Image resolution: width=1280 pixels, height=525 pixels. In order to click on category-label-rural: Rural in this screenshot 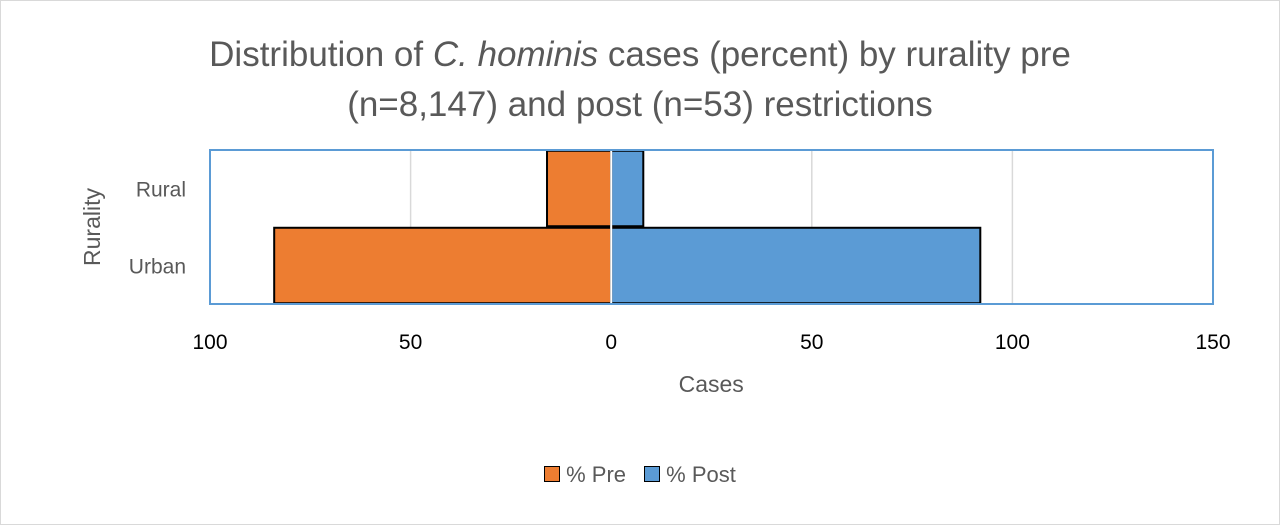, I will do `click(161, 190)`.